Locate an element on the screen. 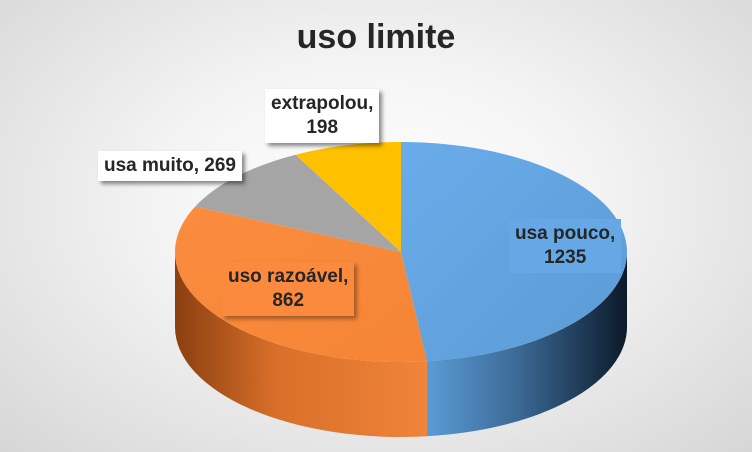 Image resolution: width=752 pixels, height=452 pixels. data-label-value: 862 is located at coordinates (288, 300).